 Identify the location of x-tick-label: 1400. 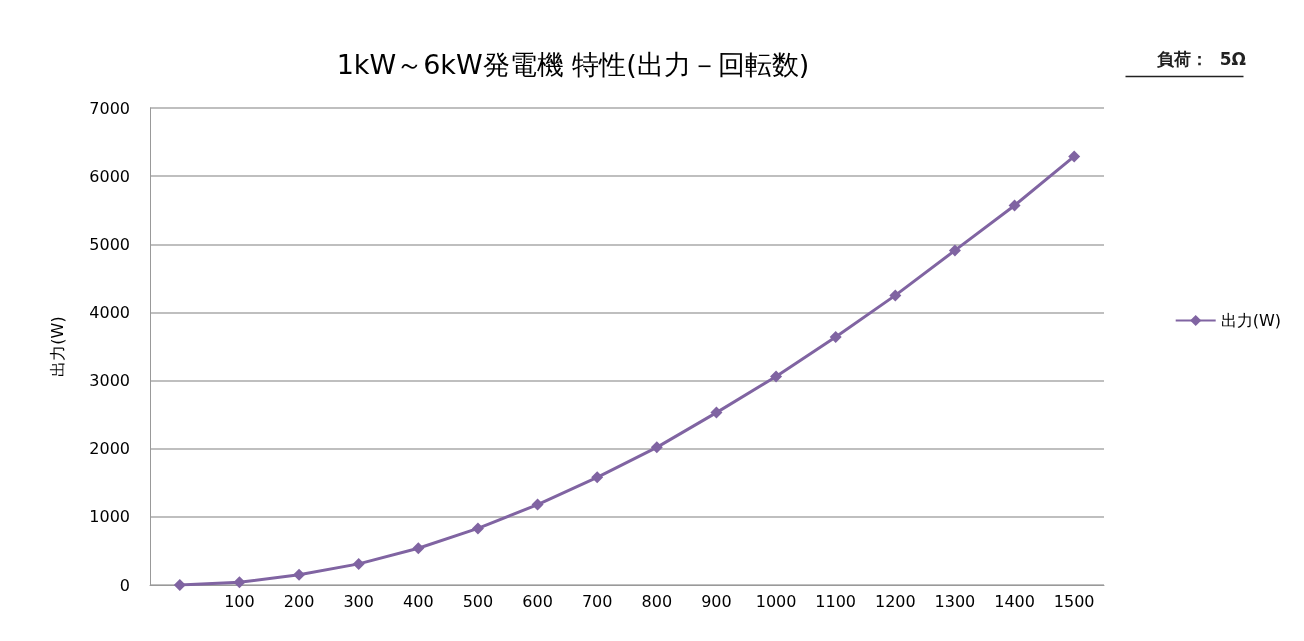
(1014, 601).